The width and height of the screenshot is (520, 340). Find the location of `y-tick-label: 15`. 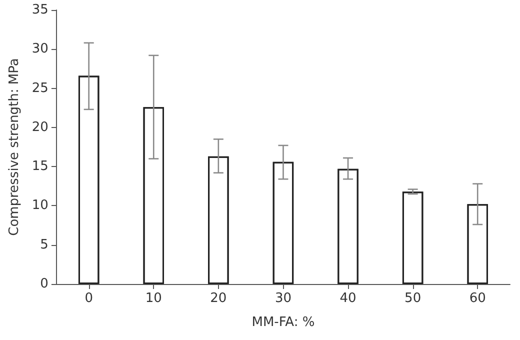

y-tick-label: 15 is located at coordinates (40, 166).